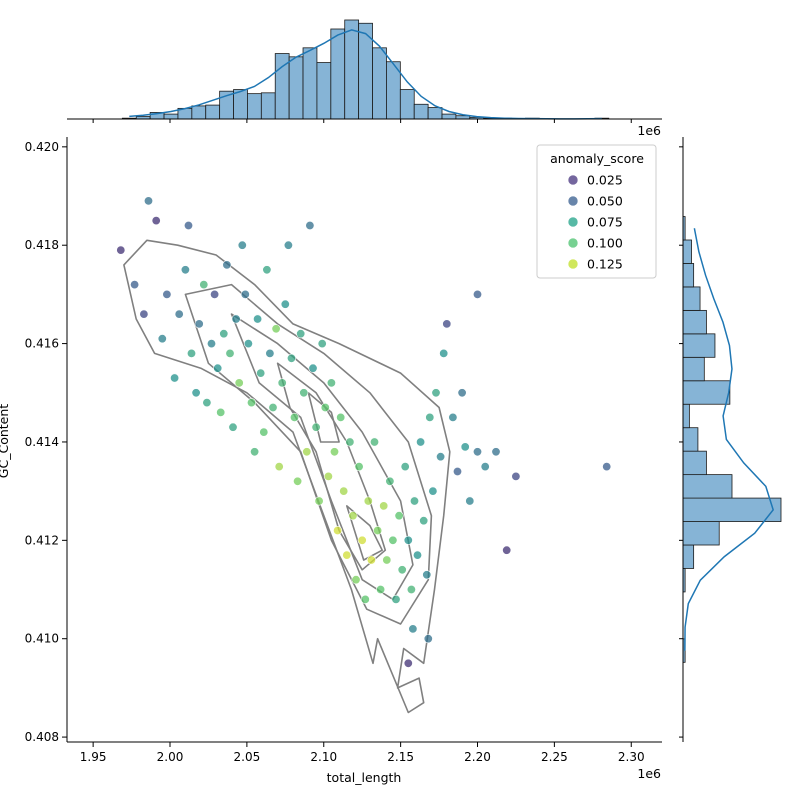 The width and height of the screenshot is (800, 800). I want to click on x-offset-label: 1e6, so click(649, 773).